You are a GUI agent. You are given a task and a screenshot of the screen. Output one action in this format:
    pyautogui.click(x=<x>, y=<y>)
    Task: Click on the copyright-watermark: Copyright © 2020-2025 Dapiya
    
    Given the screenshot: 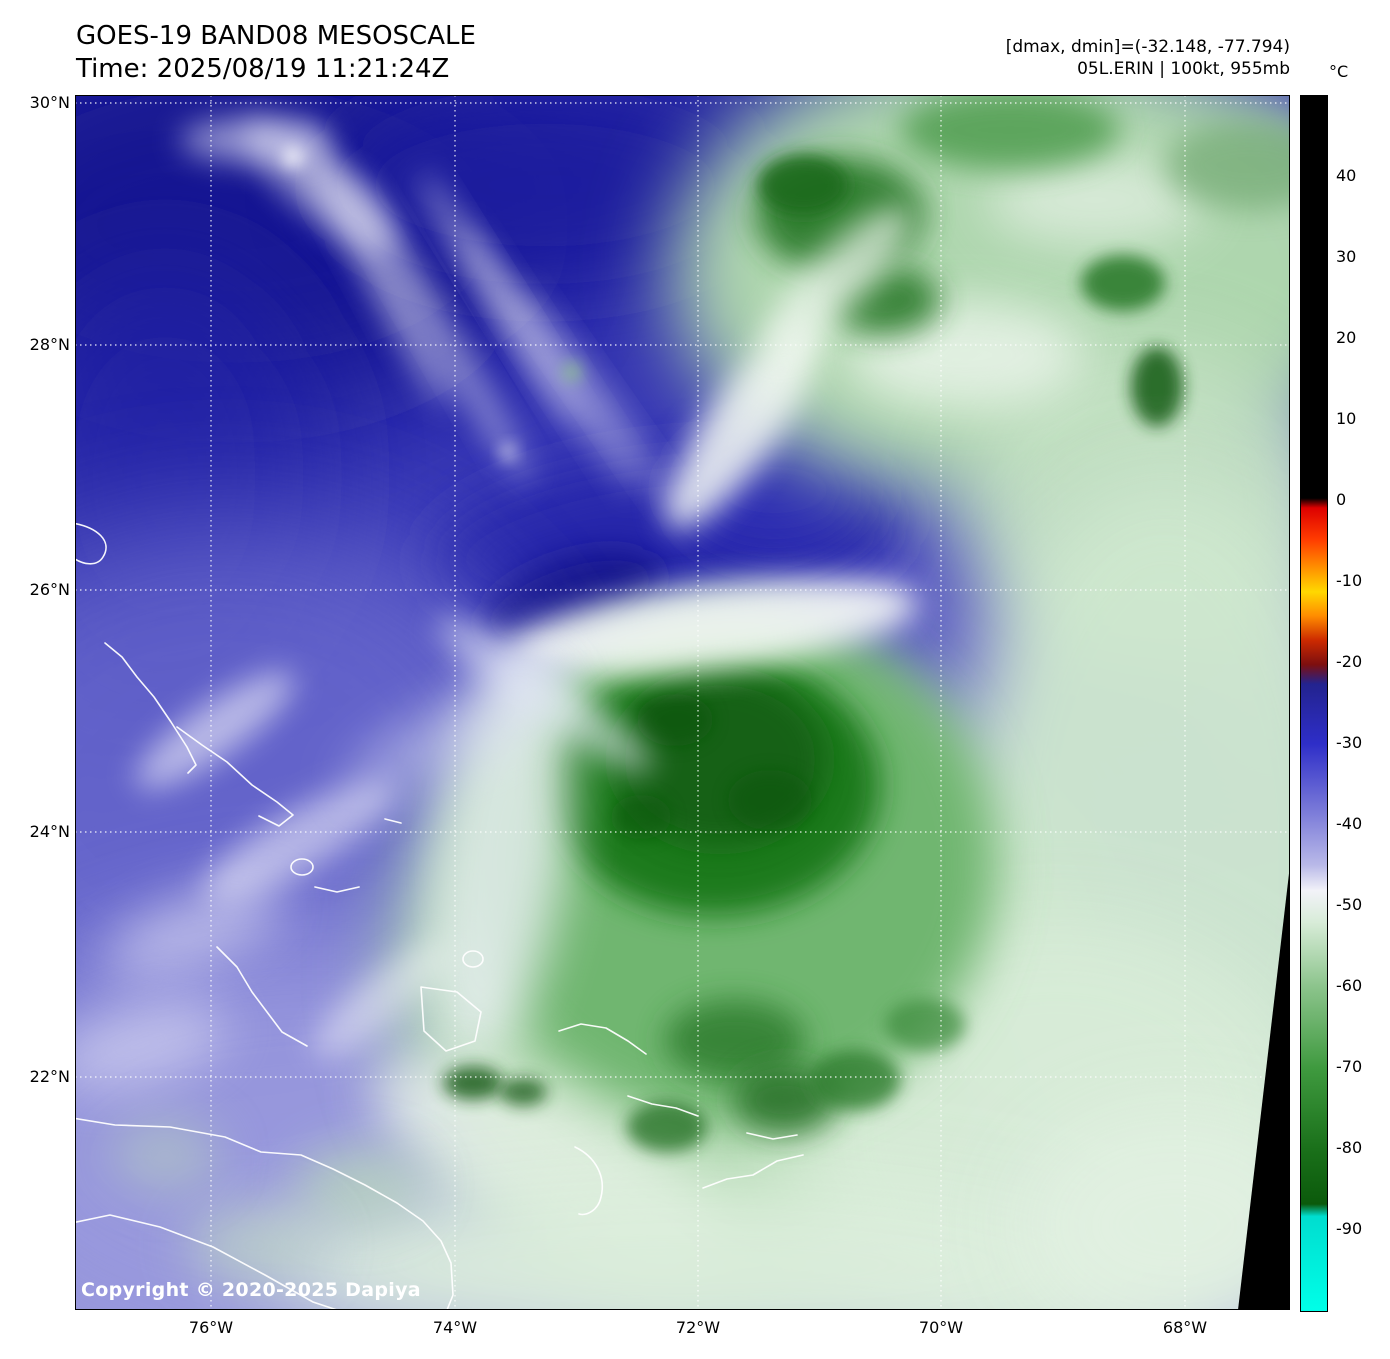 What is the action you would take?
    pyautogui.click(x=251, y=1290)
    